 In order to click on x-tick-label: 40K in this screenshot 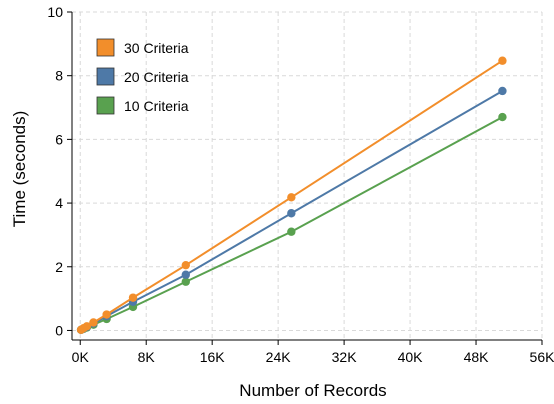, I will do `click(411, 357)`.